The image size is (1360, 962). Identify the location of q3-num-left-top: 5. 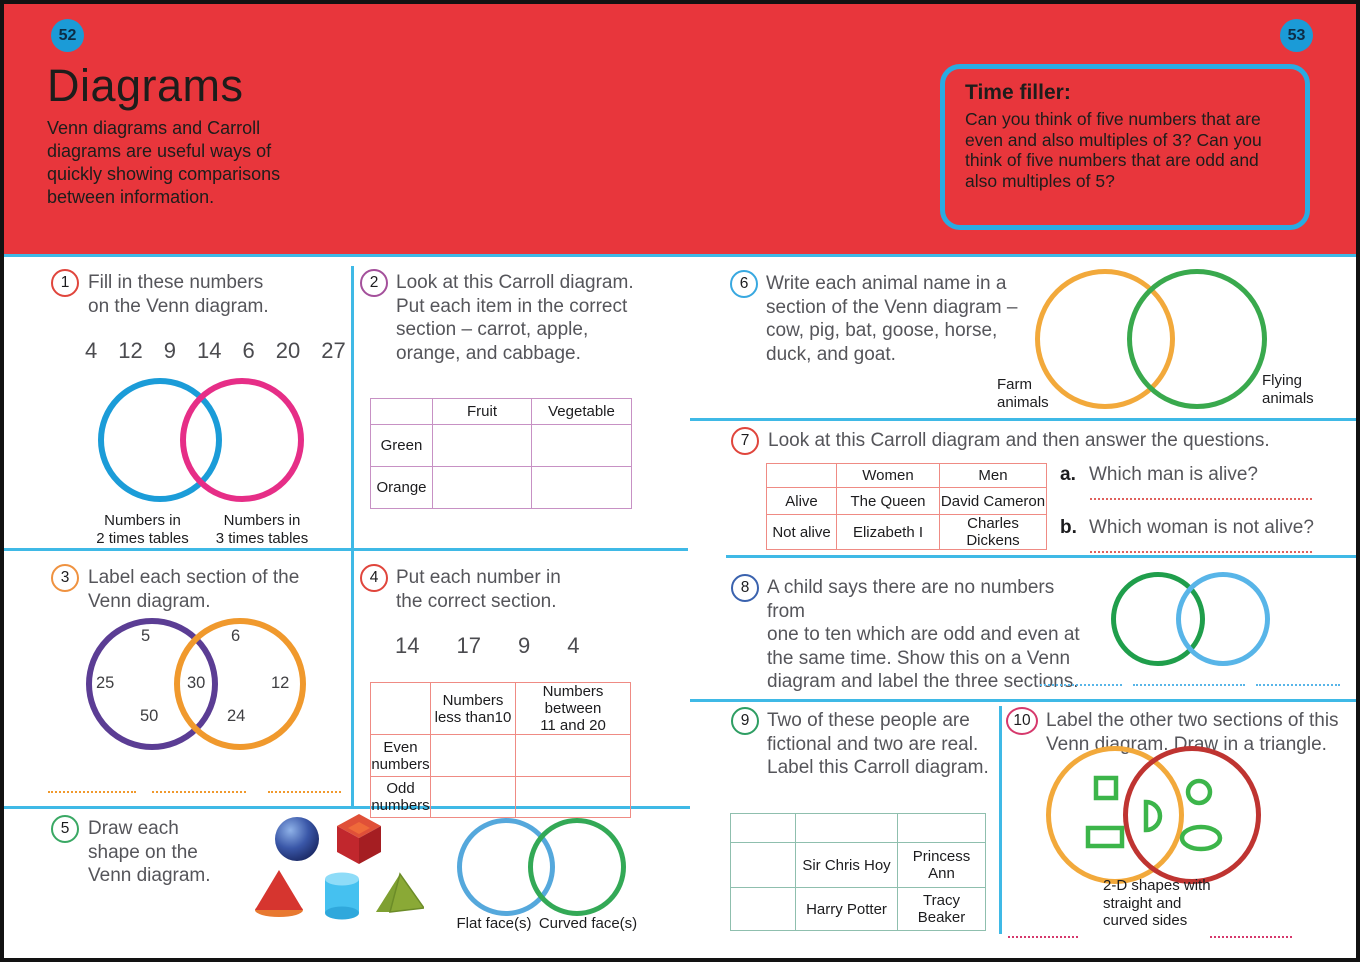
(146, 636).